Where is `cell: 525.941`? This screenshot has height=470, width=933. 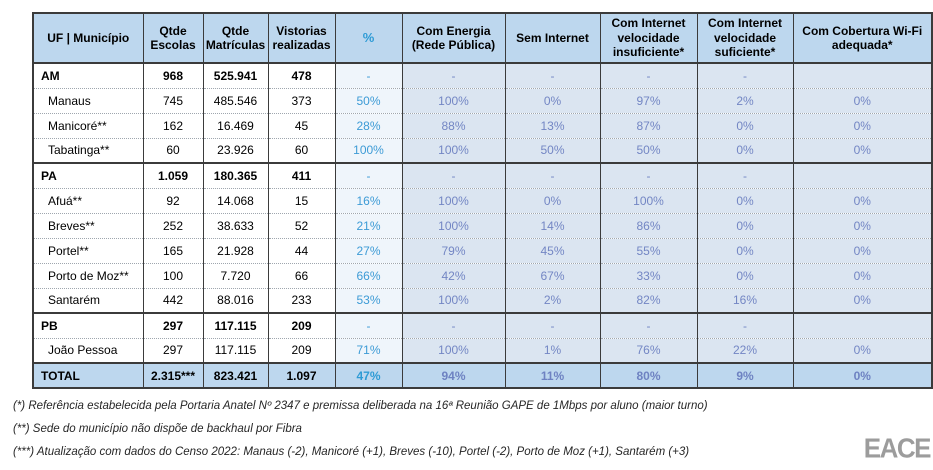 cell: 525.941 is located at coordinates (235, 75).